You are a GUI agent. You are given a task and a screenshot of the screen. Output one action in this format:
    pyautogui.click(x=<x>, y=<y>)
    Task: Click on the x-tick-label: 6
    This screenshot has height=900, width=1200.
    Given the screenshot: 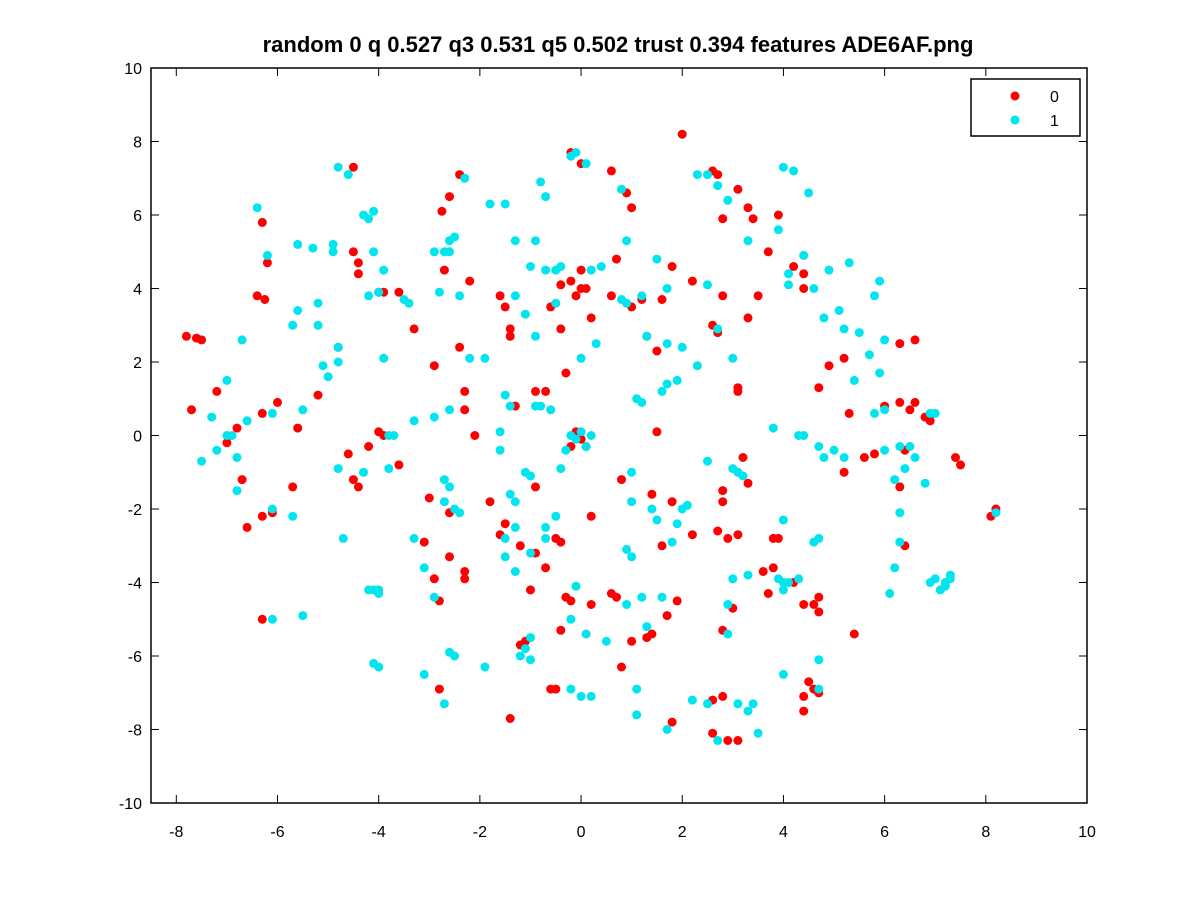 What is the action you would take?
    pyautogui.click(x=884, y=832)
    